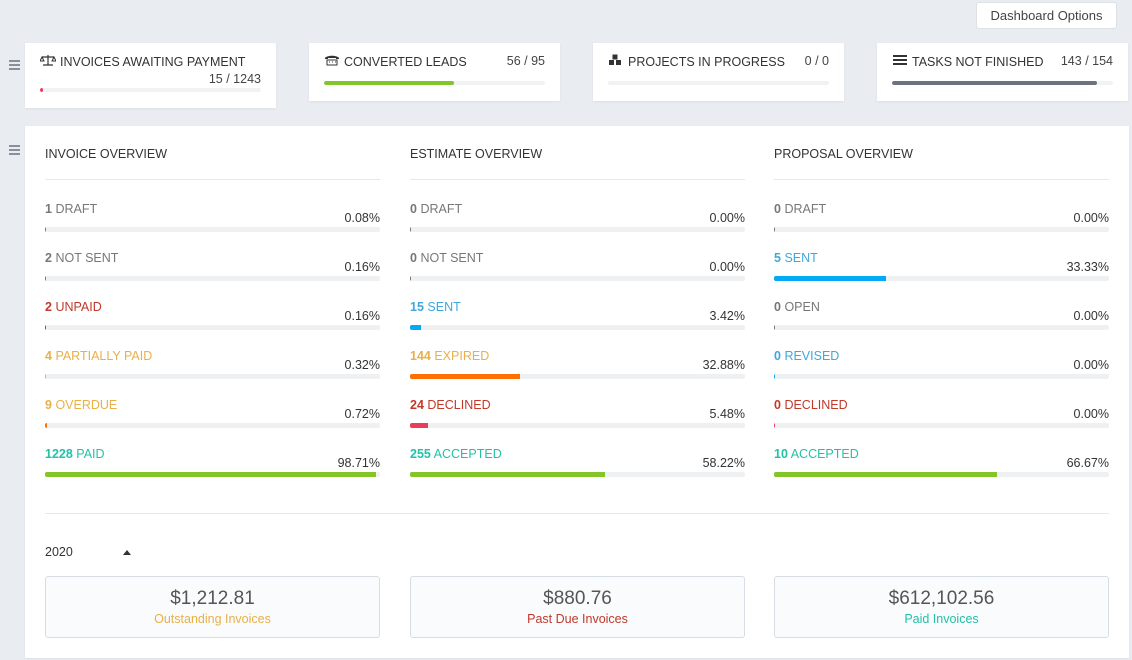  I want to click on overview-item-label: 0 DECLINED, so click(811, 405).